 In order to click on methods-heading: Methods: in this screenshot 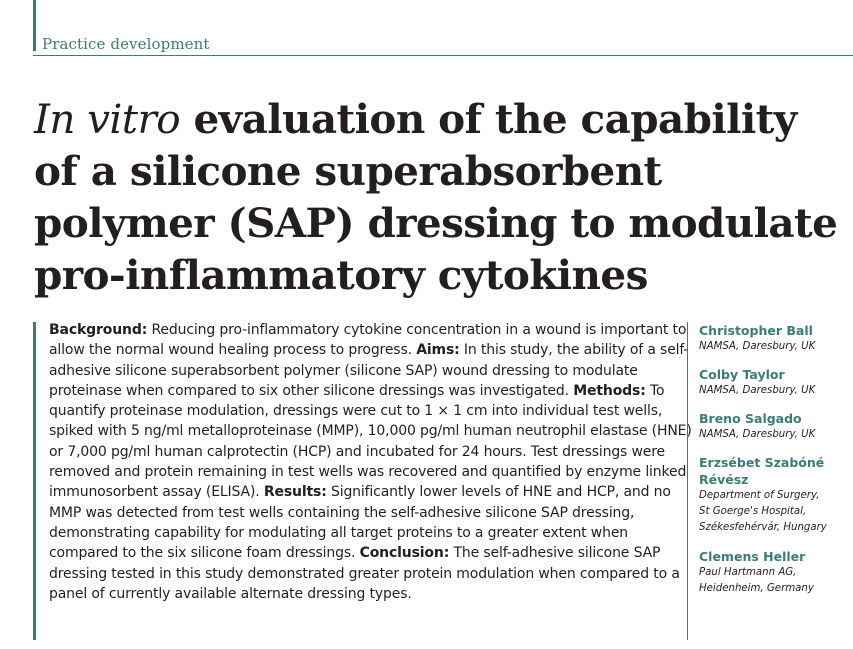, I will do `click(609, 390)`.